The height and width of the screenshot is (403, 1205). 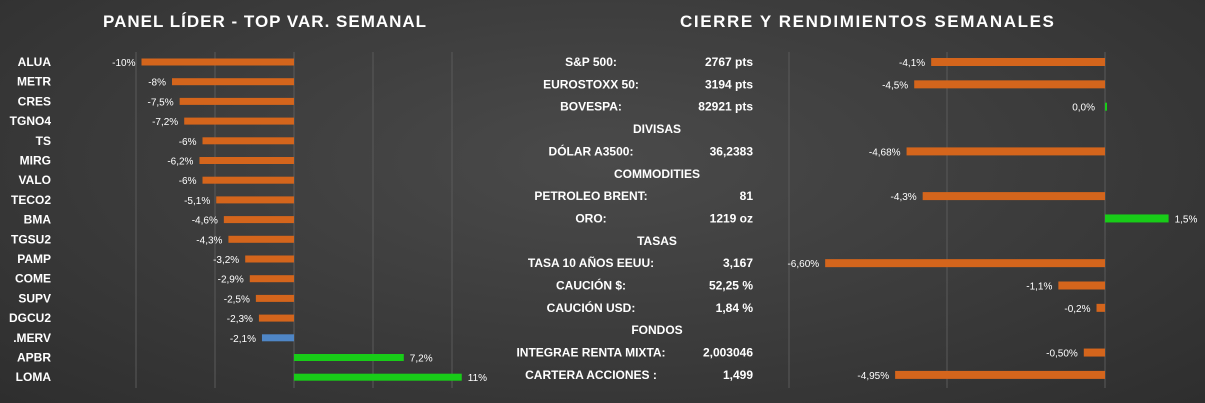 I want to click on left-category-label: MIRG, so click(x=35, y=161).